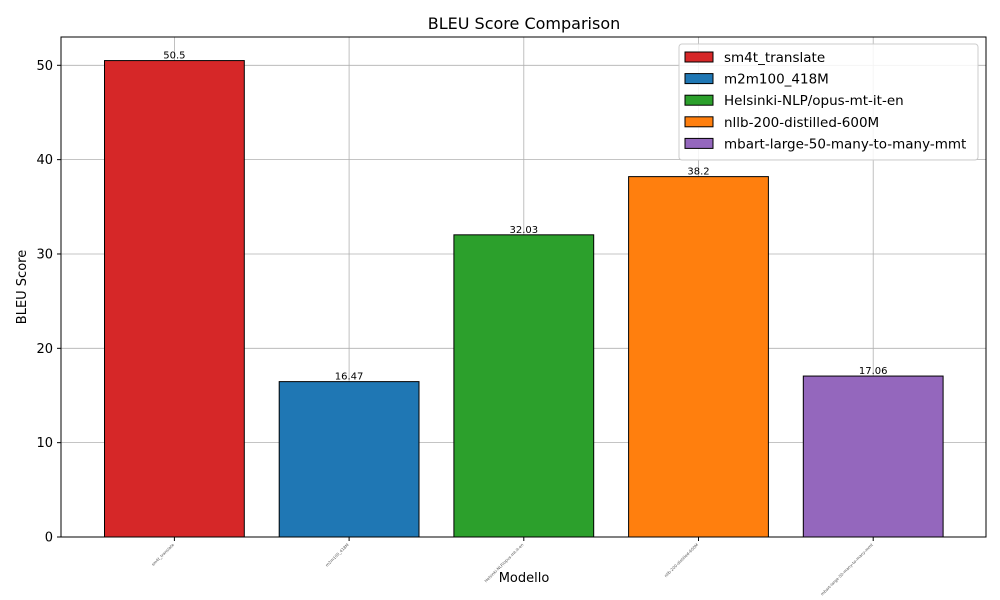 This screenshot has width=1000, height=600. I want to click on y-axis-ticks: 0 10 20 30 40 50, so click(48, 302).